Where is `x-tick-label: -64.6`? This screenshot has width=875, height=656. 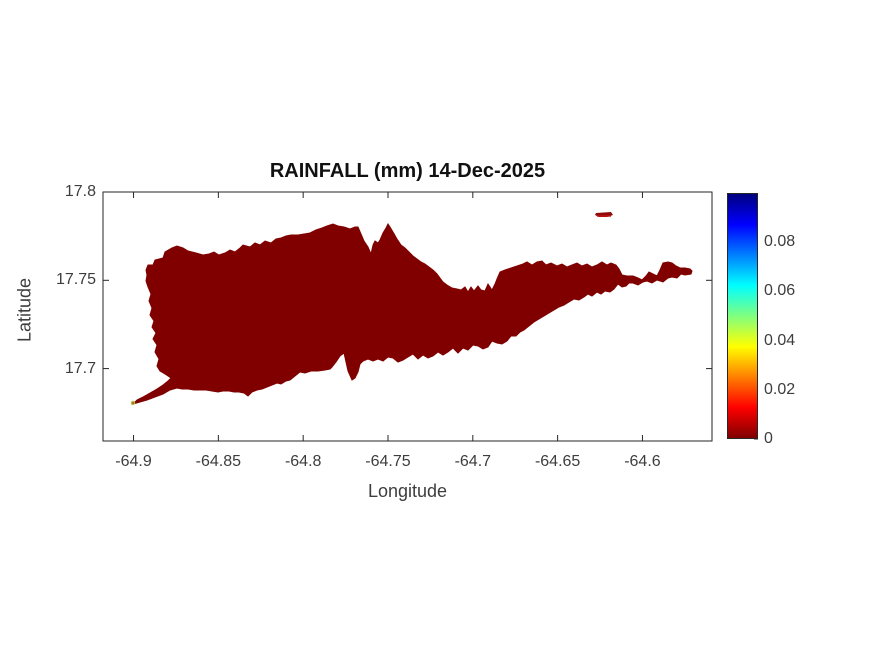
x-tick-label: -64.6 is located at coordinates (642, 461).